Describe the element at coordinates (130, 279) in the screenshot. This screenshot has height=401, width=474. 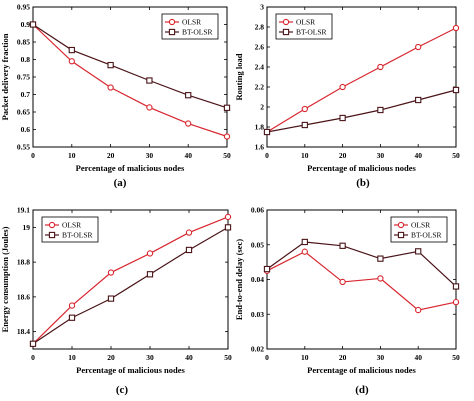
I see `plot-frame` at that location.